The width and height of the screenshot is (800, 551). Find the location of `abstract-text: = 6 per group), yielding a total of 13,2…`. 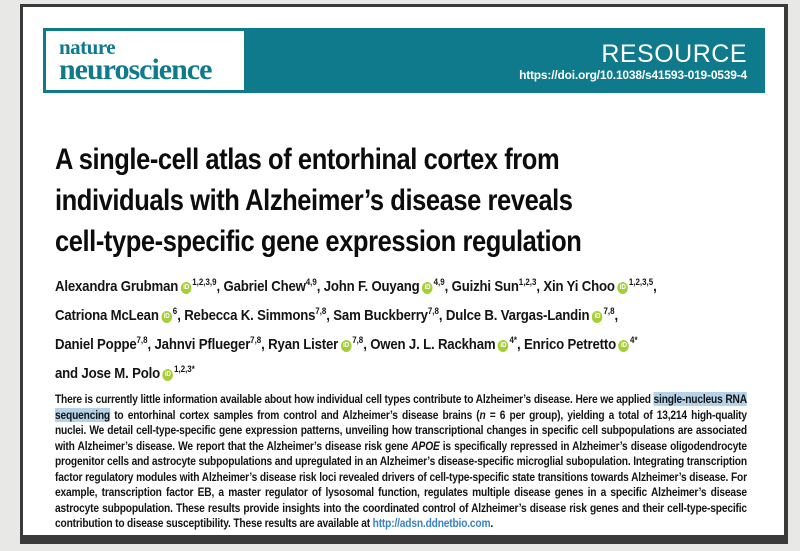

abstract-text: = 6 per group), yielding a total of 13,2… is located at coordinates (401, 430).